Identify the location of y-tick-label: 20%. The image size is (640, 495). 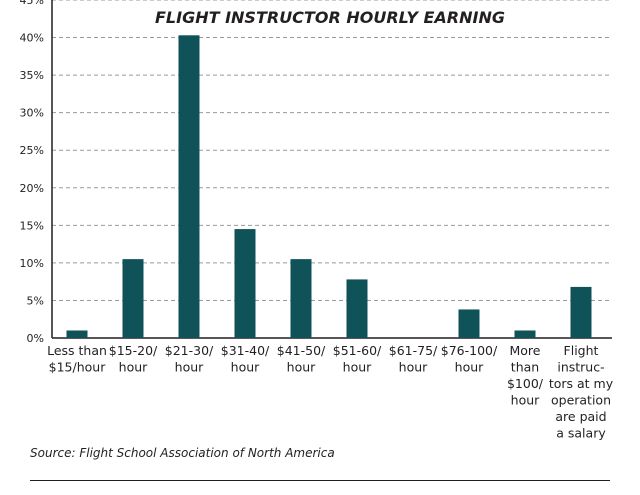
(32, 188).